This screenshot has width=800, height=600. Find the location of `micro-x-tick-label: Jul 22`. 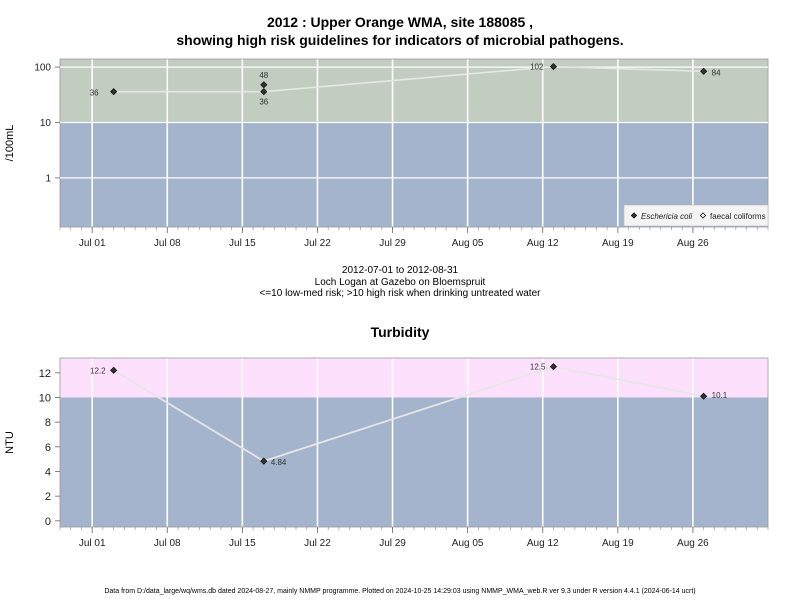

micro-x-tick-label: Jul 22 is located at coordinates (317, 243).